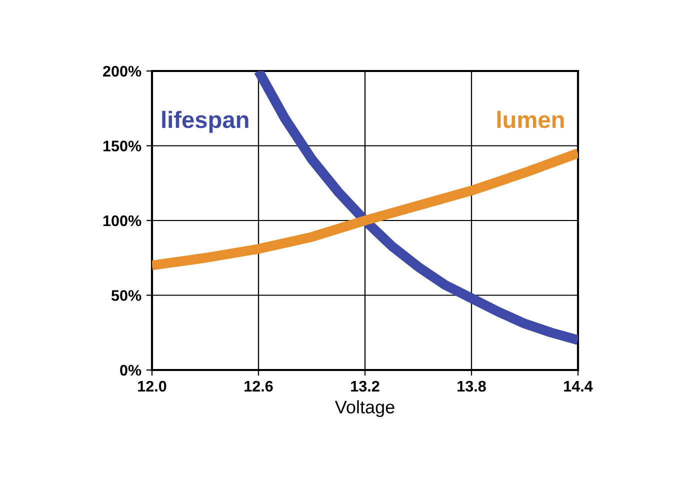 This screenshot has height=481, width=696. What do you see at coordinates (258, 386) in the screenshot?
I see `x-tick-label: 12.6` at bounding box center [258, 386].